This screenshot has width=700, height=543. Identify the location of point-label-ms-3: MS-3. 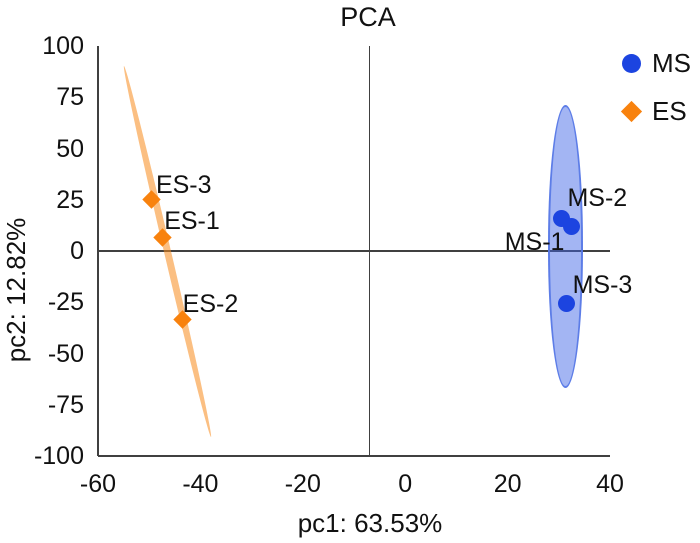
(602, 285).